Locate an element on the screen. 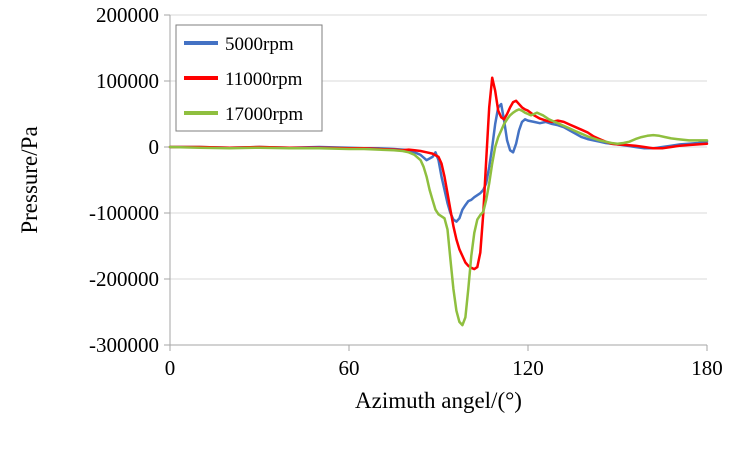 This screenshot has height=452, width=752. x-tick-label: 60 is located at coordinates (349, 368).